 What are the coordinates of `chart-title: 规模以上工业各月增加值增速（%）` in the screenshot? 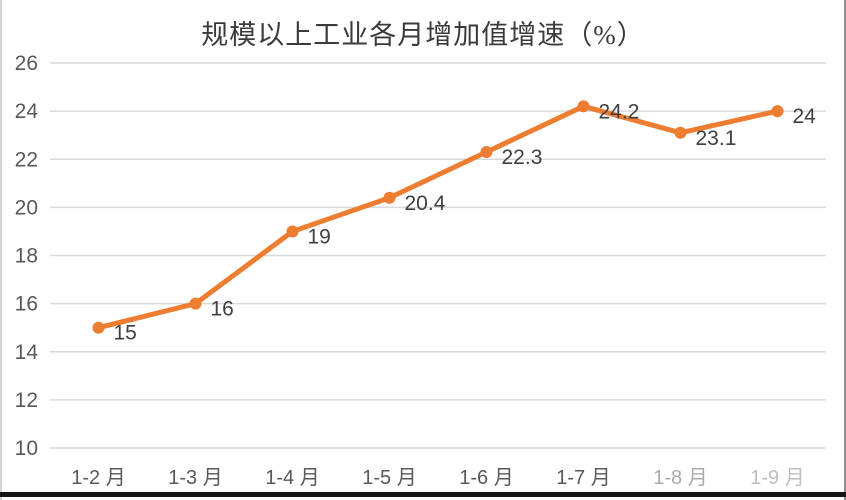 It's located at (423, 35).